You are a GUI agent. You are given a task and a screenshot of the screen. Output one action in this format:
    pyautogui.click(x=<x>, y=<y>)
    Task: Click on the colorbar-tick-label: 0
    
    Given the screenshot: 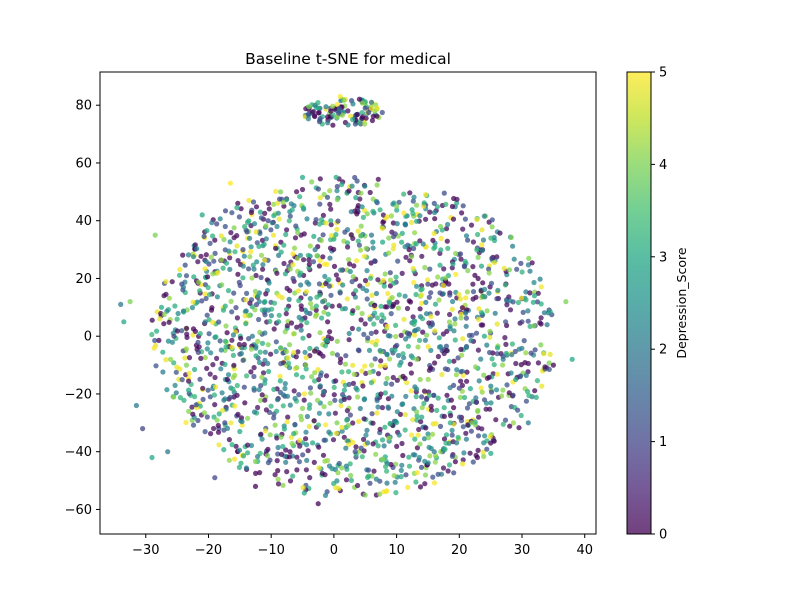 What is the action you would take?
    pyautogui.click(x=663, y=535)
    